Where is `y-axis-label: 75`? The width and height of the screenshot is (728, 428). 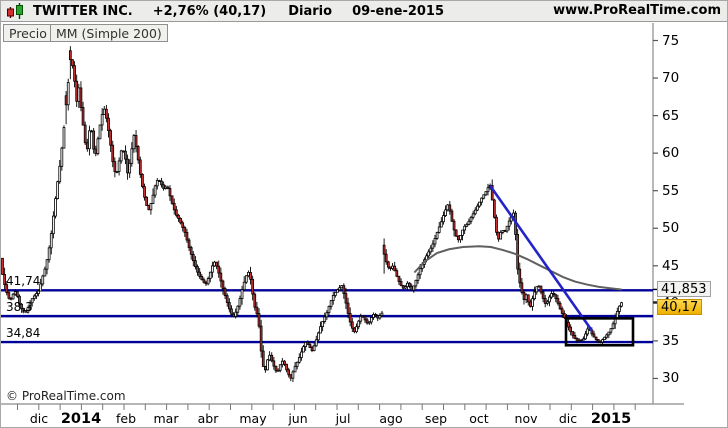
y-axis-label: 75 is located at coordinates (671, 40).